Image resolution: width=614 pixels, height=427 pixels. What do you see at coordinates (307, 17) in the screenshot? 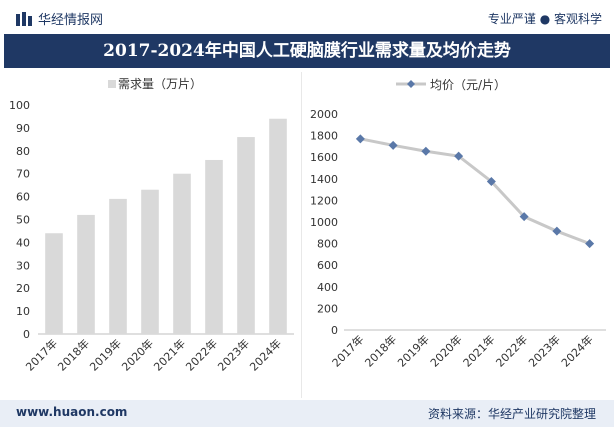
I see `top-bar: 华经情报网 专业严谨 ● 客观科学` at bounding box center [307, 17].